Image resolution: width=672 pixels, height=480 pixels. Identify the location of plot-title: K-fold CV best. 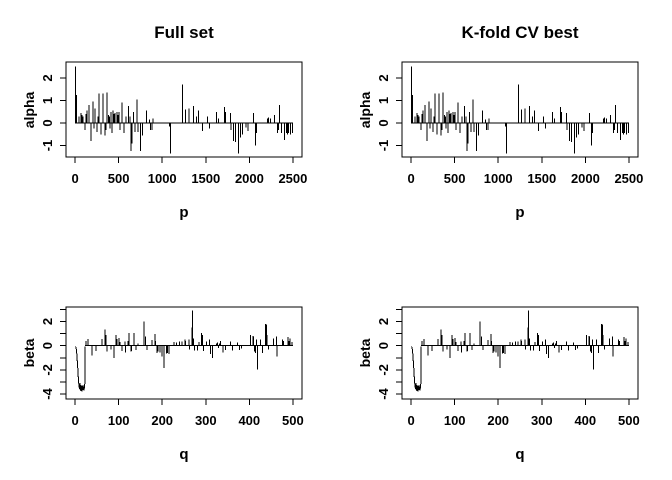
(520, 32).